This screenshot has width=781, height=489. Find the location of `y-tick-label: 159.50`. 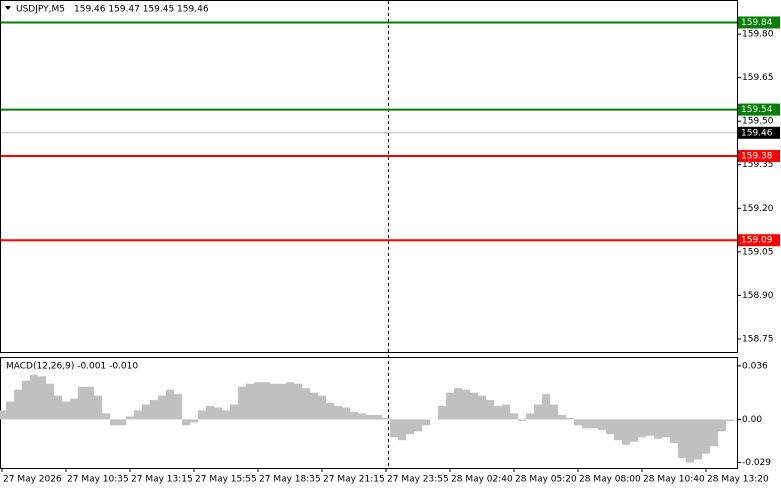

y-tick-label: 159.50 is located at coordinates (758, 122).